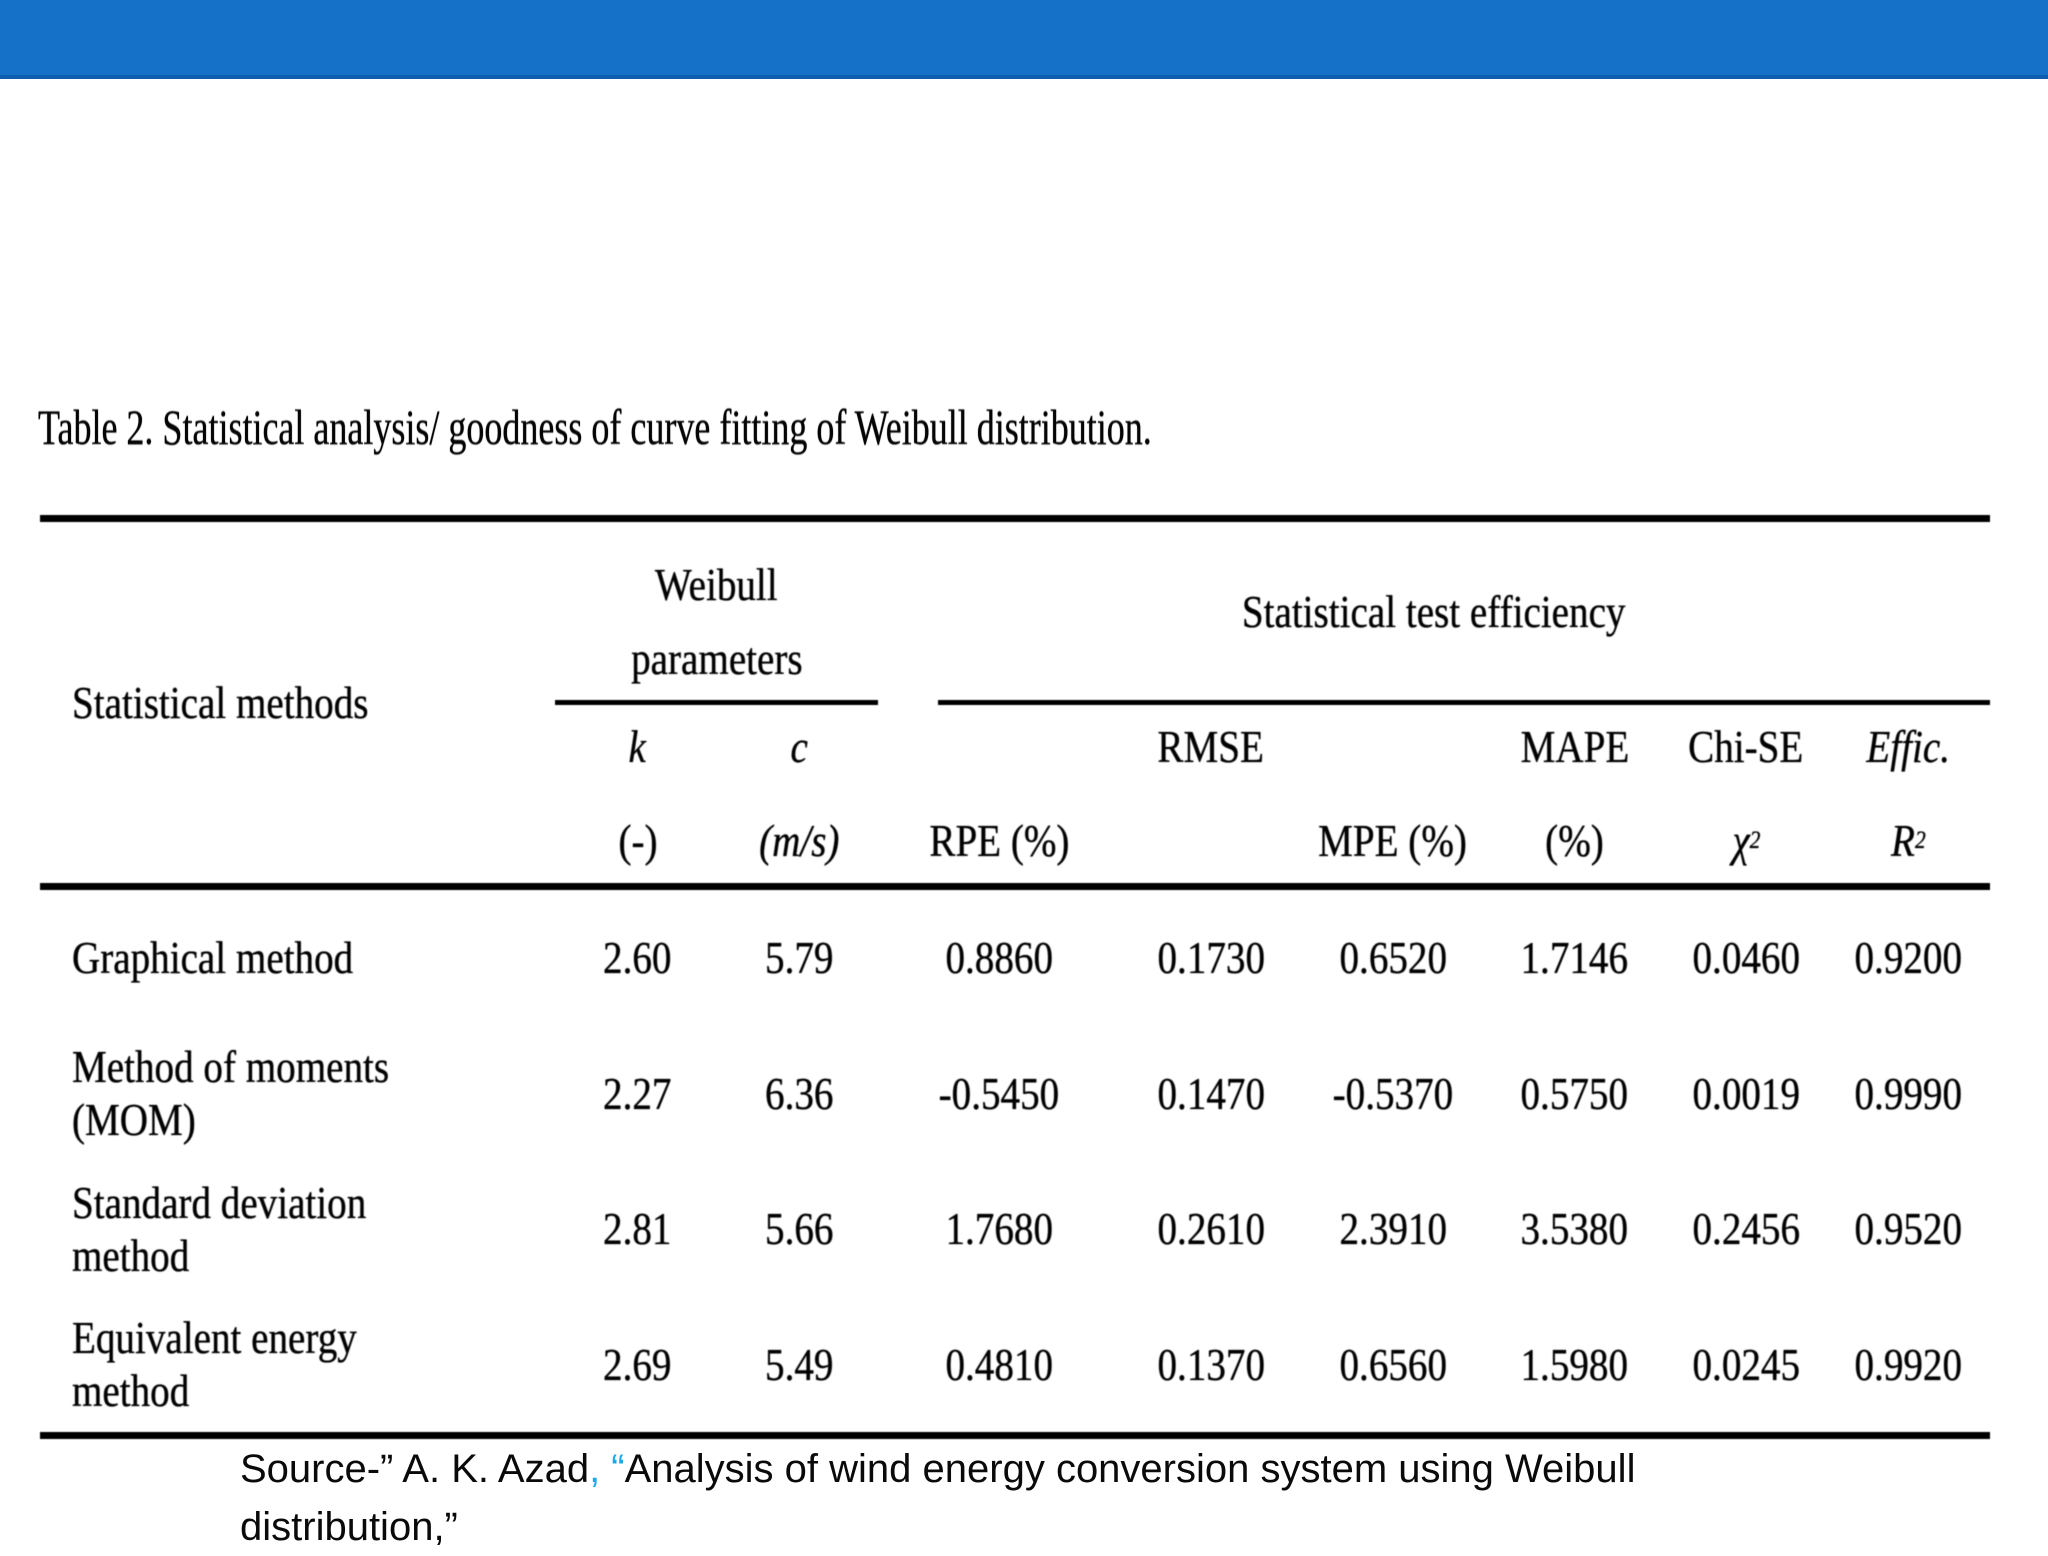 The image size is (2048, 1556). I want to click on value-cell: 0.1470, so click(1211, 1093).